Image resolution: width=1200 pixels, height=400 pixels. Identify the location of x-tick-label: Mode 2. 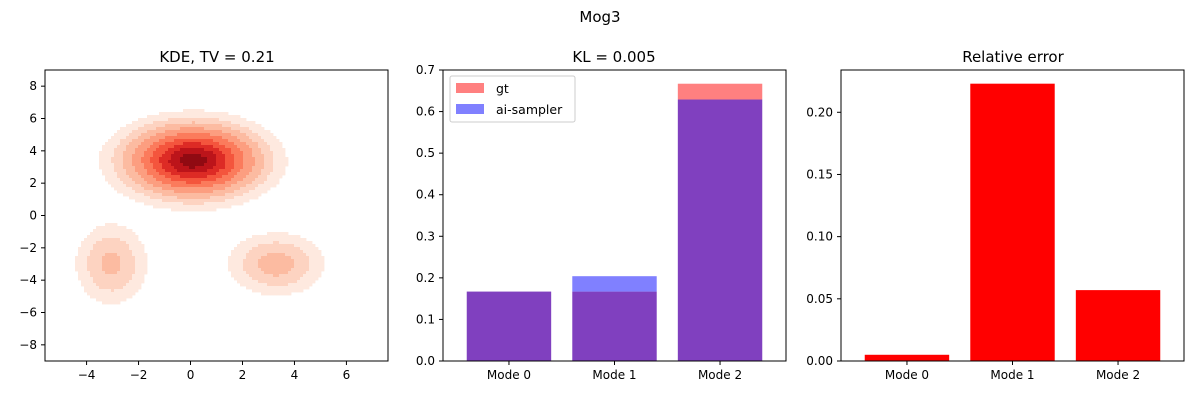
(720, 375).